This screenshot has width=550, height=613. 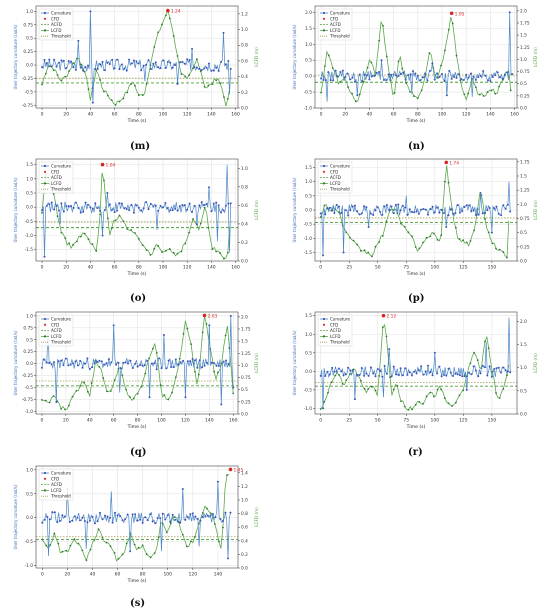 I want to click on x-axis-label: Time (s), so click(x=137, y=581).